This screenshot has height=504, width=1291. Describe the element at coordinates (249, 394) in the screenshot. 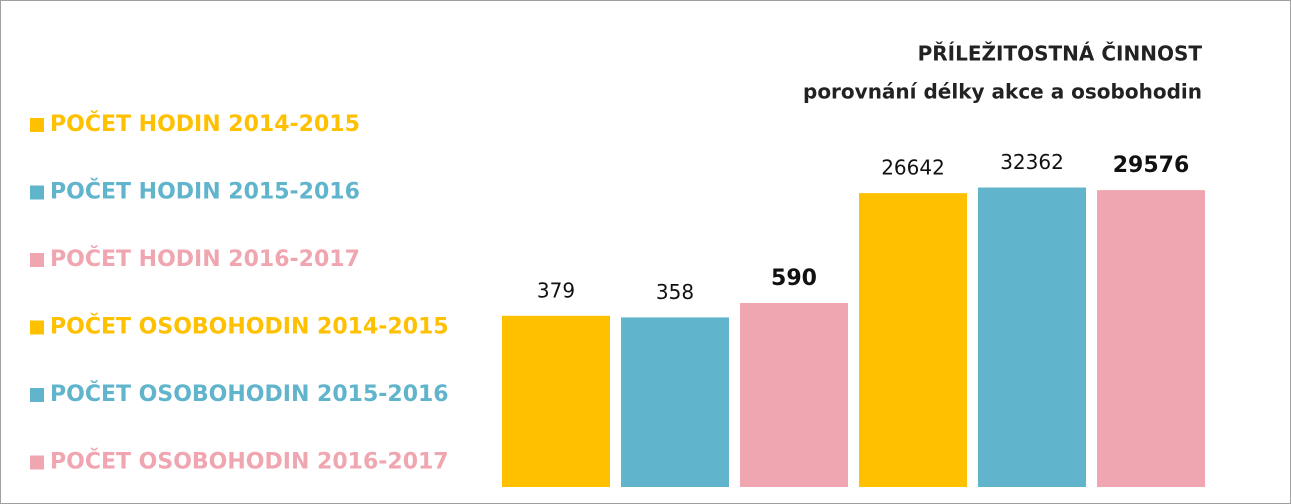

I see `legend-label: POČET OSOBOHODIN 2015-2016` at that location.